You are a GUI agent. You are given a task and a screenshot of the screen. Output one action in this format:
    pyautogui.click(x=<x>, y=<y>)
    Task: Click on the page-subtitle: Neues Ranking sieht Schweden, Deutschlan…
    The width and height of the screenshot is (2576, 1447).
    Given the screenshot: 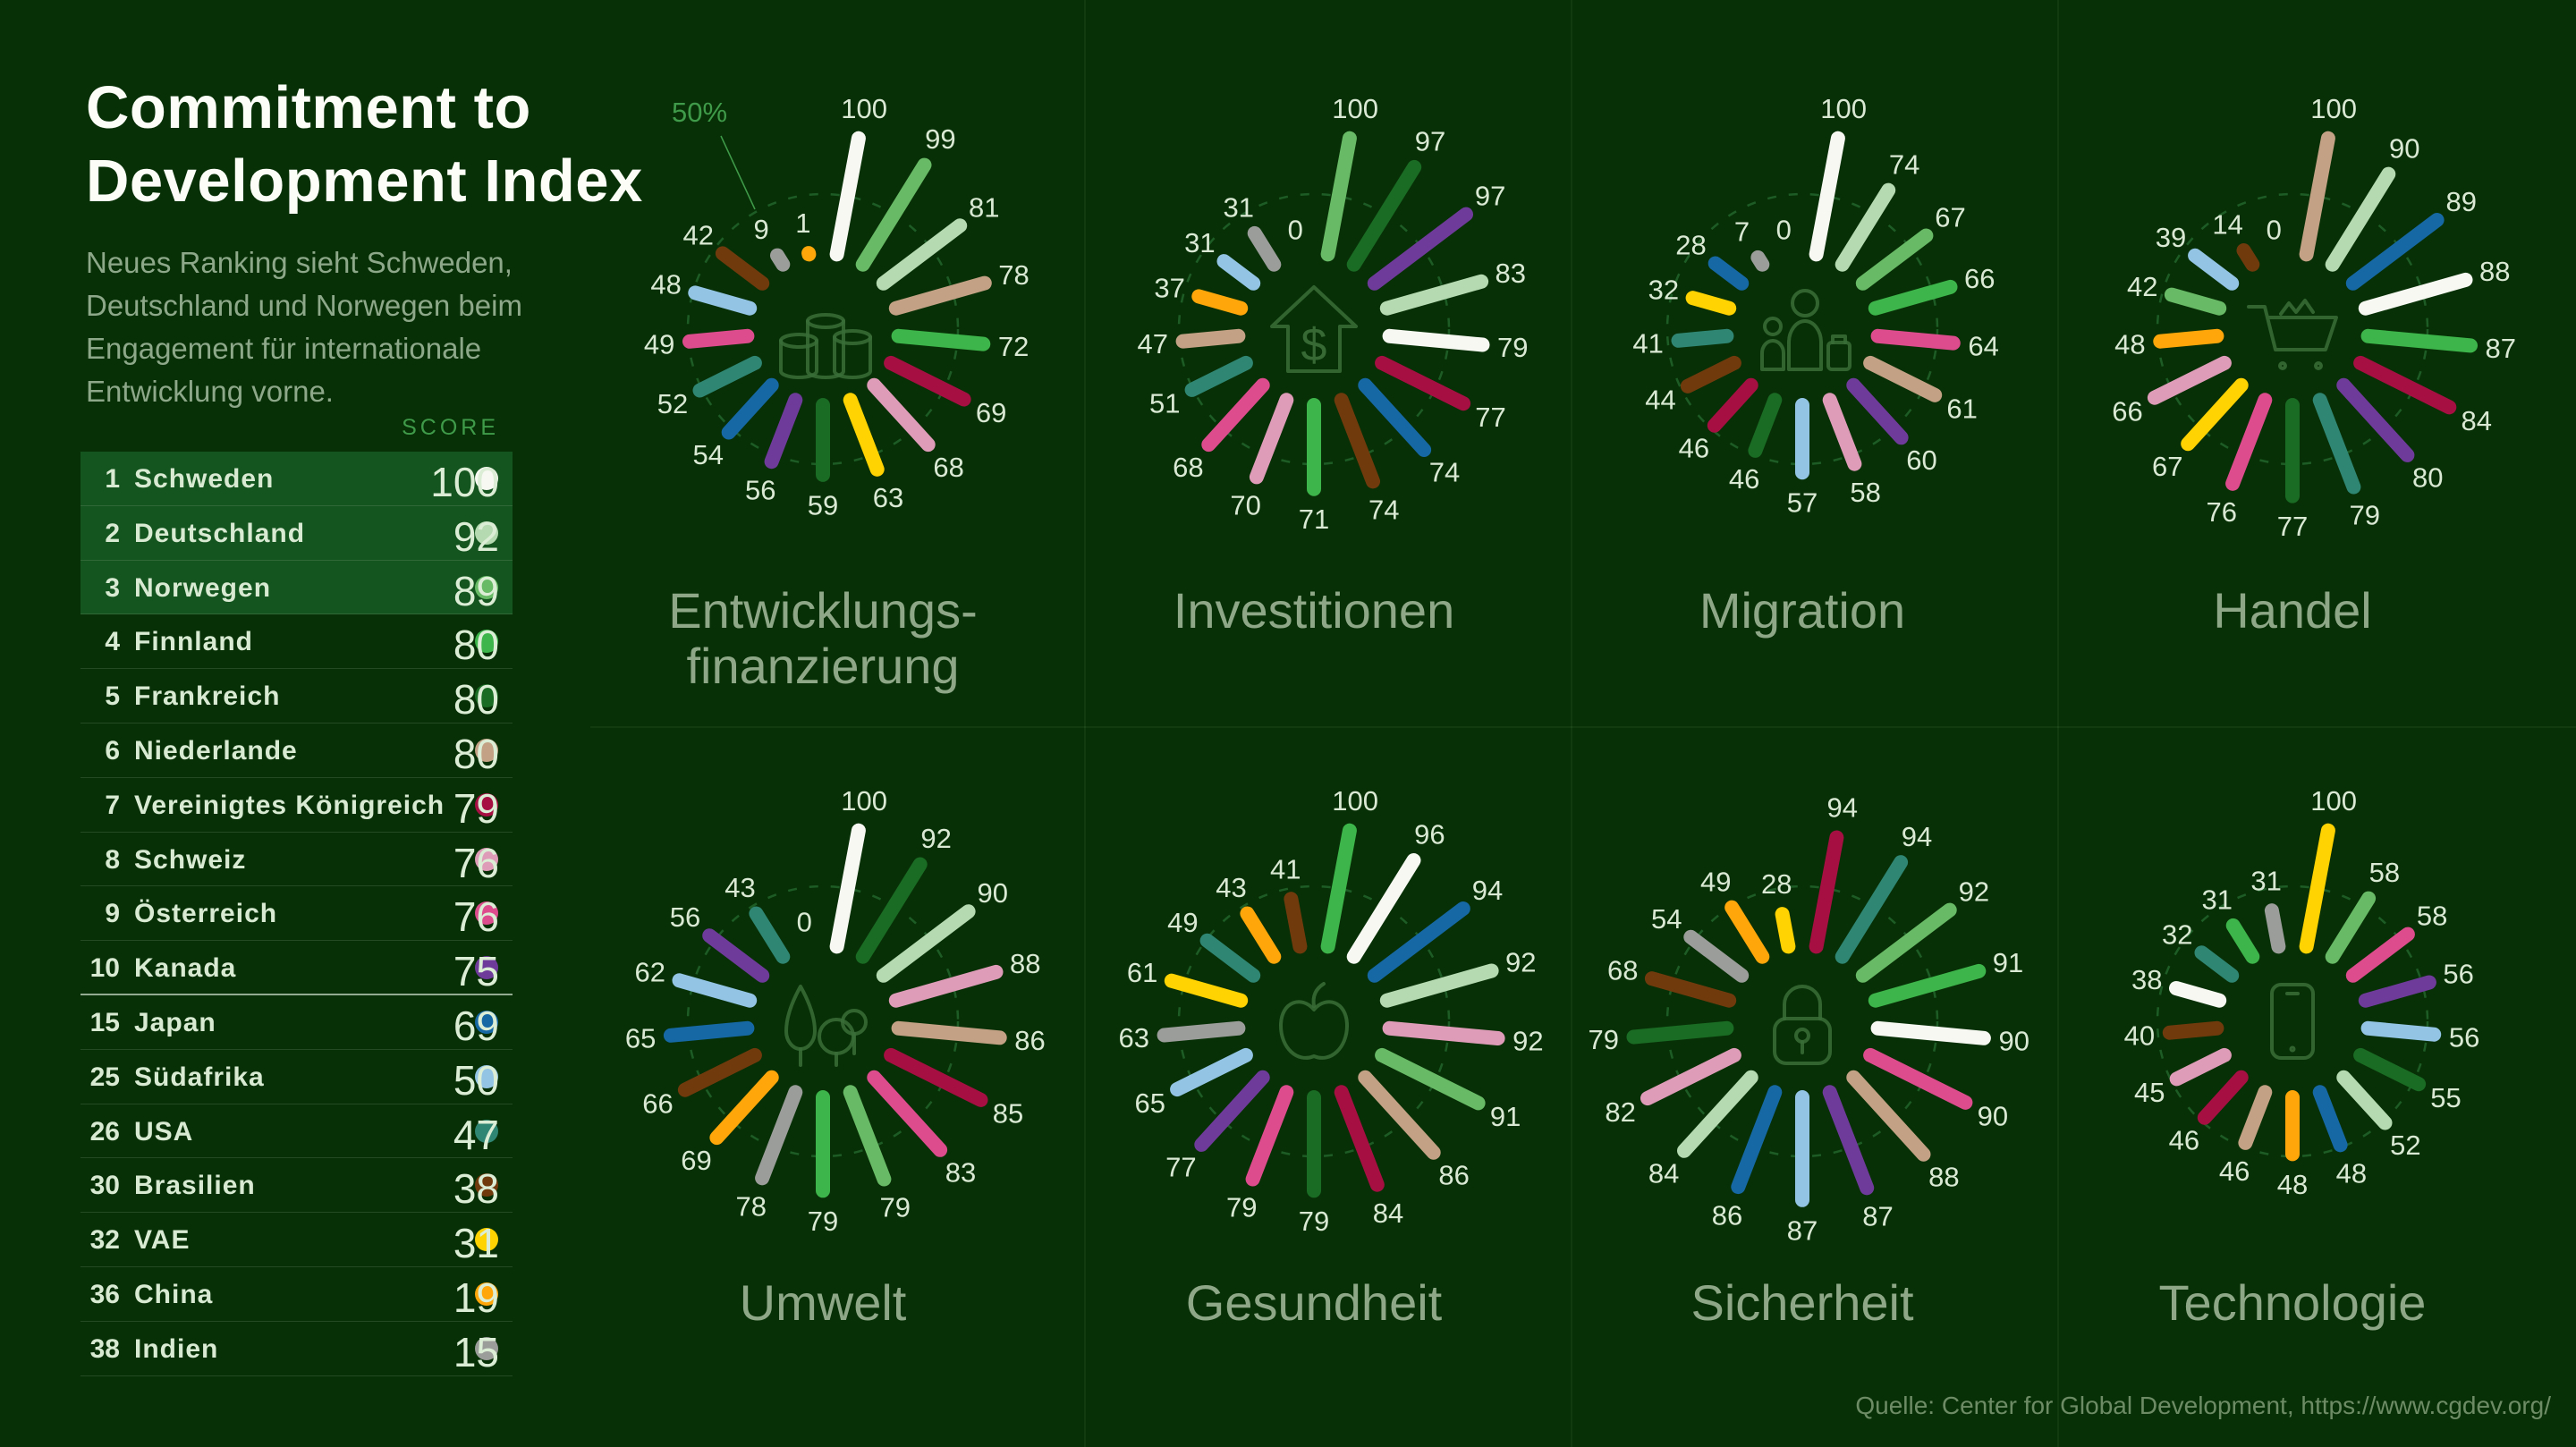 What is the action you would take?
    pyautogui.click(x=304, y=327)
    